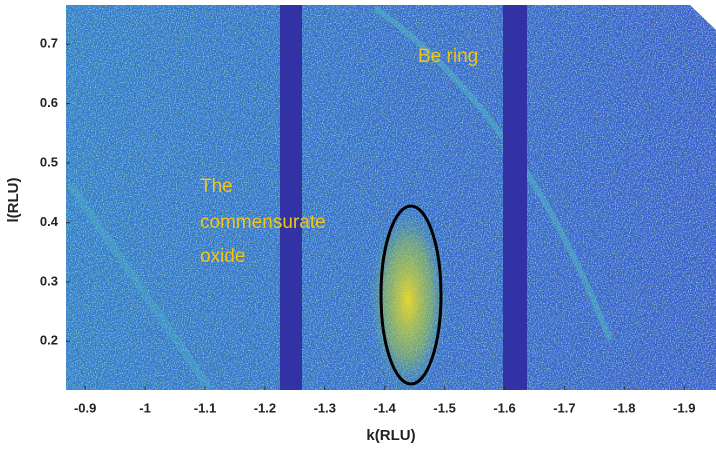  I want to click on x-tick-label: -1.4, so click(385, 407).